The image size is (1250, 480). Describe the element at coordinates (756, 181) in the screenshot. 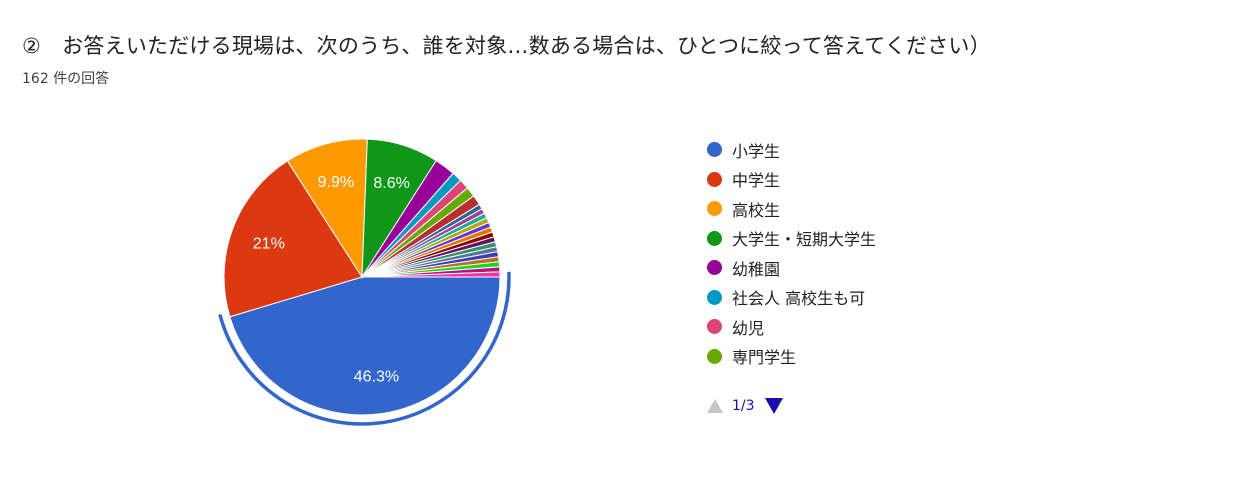

I see `legend-label: 中学生` at that location.